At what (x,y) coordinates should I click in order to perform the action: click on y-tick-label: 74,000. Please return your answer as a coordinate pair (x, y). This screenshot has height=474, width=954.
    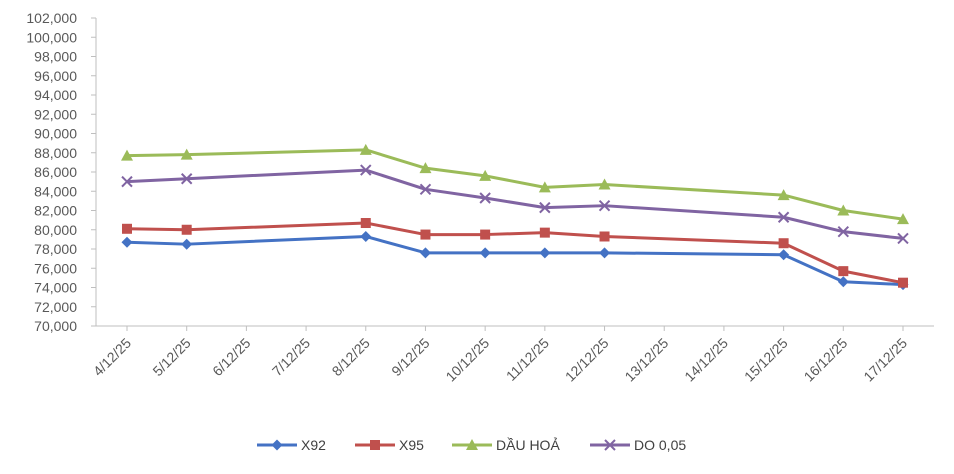
    Looking at the image, I should click on (55, 288).